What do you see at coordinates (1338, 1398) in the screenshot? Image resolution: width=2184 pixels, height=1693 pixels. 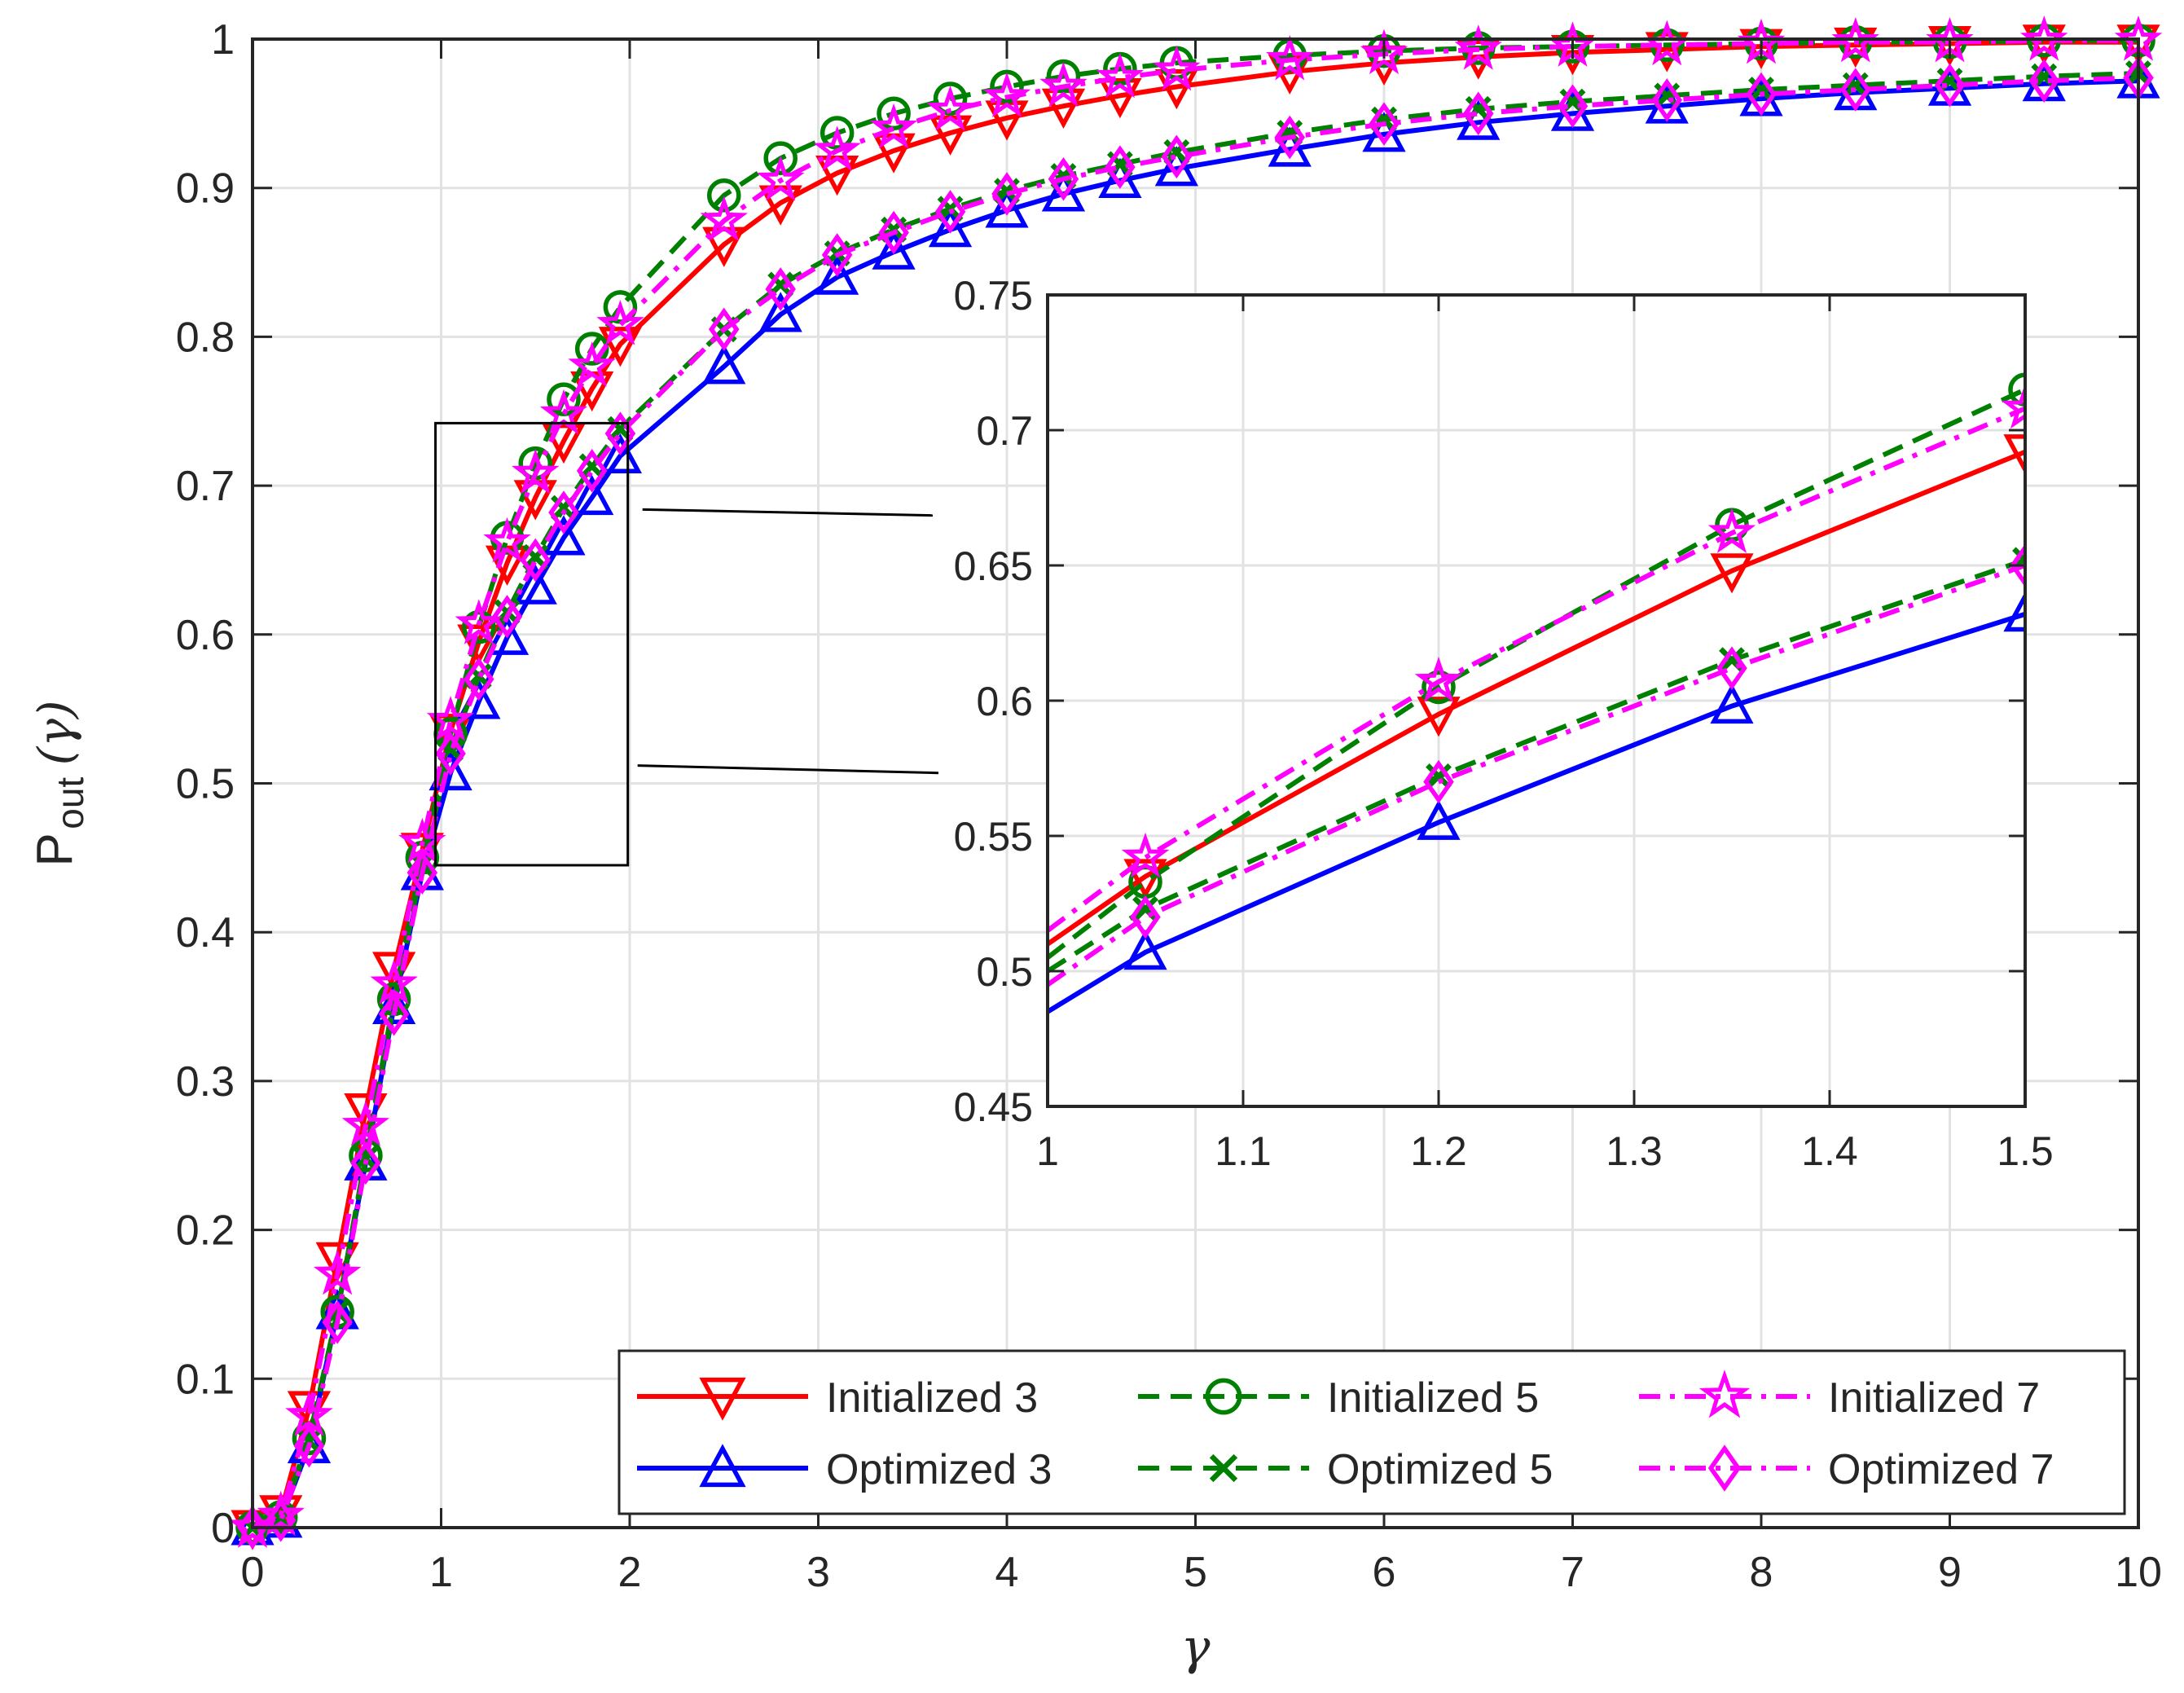 I see `legend-item-initialized-5: Initialized 5` at bounding box center [1338, 1398].